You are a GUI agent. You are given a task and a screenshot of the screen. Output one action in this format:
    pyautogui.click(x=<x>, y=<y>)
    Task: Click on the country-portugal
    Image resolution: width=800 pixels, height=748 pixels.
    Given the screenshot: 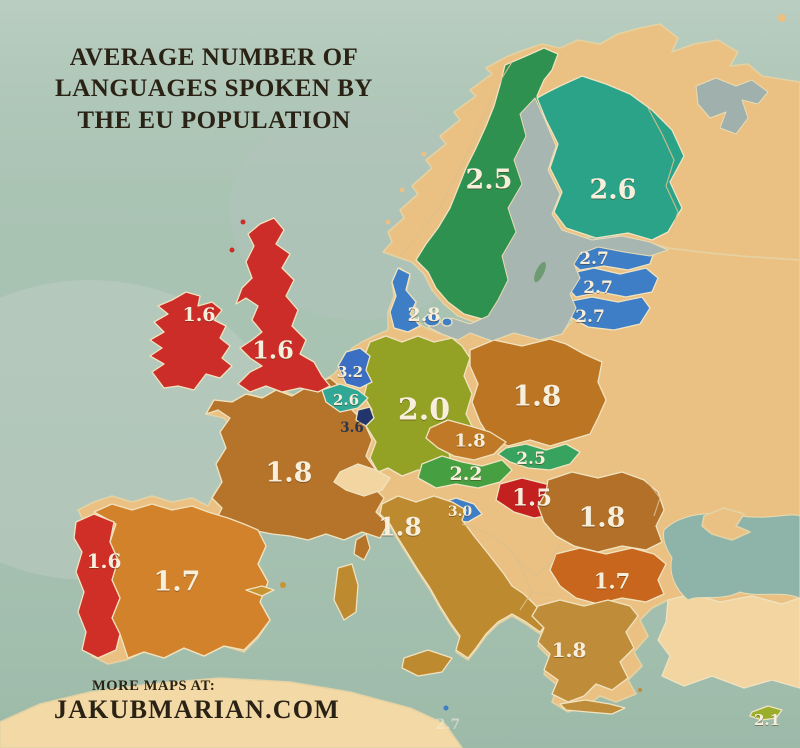 What is the action you would take?
    pyautogui.click(x=97, y=586)
    